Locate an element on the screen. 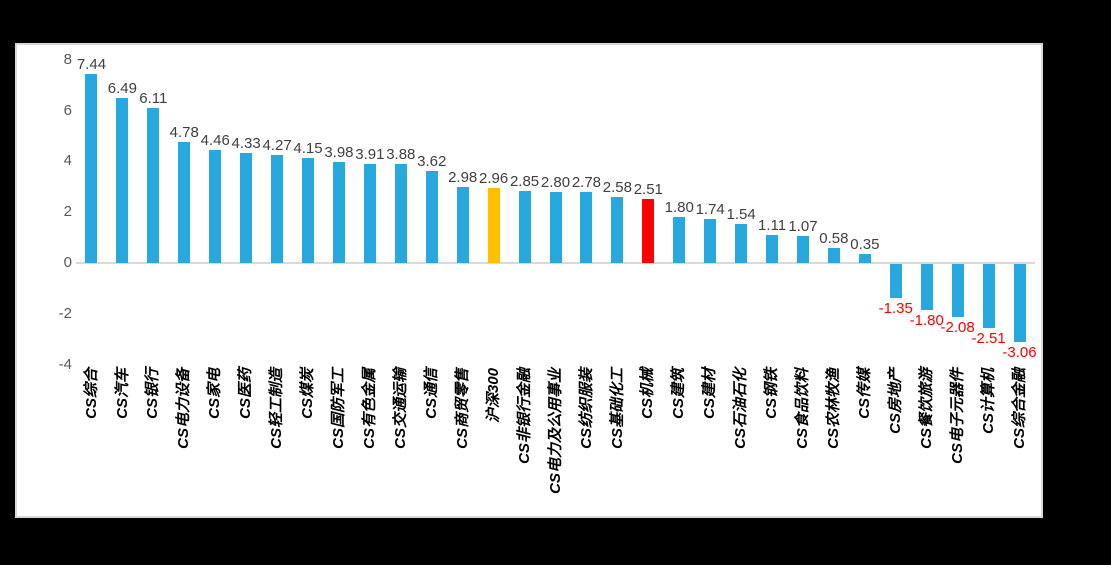  x-axis-label-text: CS建材 is located at coordinates (710, 393).